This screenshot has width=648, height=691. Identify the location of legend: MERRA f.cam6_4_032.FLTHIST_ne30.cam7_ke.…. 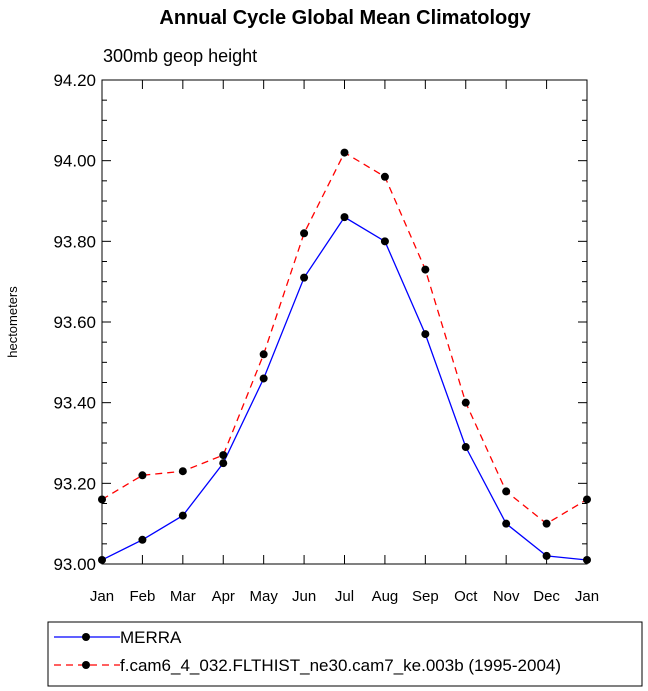
(345, 654).